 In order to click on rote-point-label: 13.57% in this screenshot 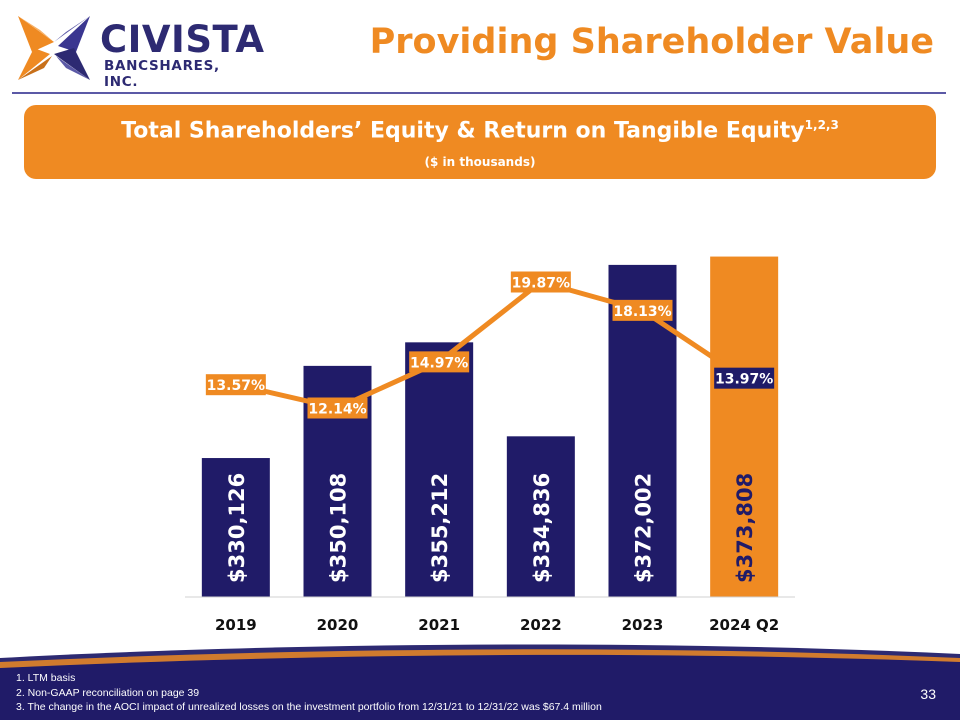, I will do `click(236, 386)`.